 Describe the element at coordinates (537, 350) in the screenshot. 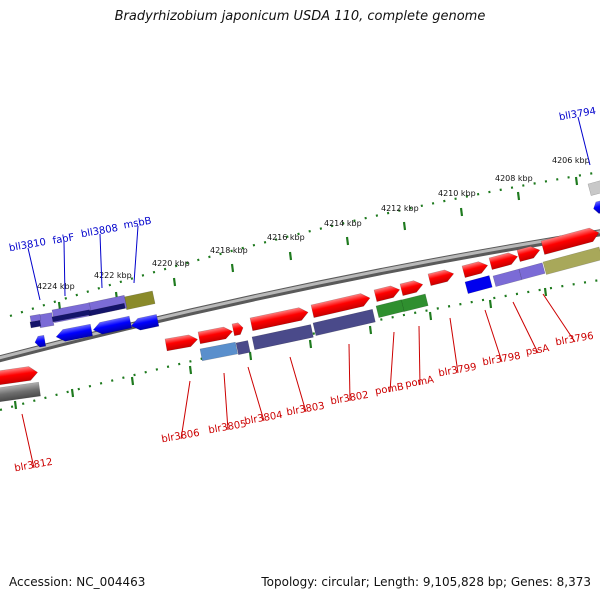

I see `gene-label: pssA` at that location.